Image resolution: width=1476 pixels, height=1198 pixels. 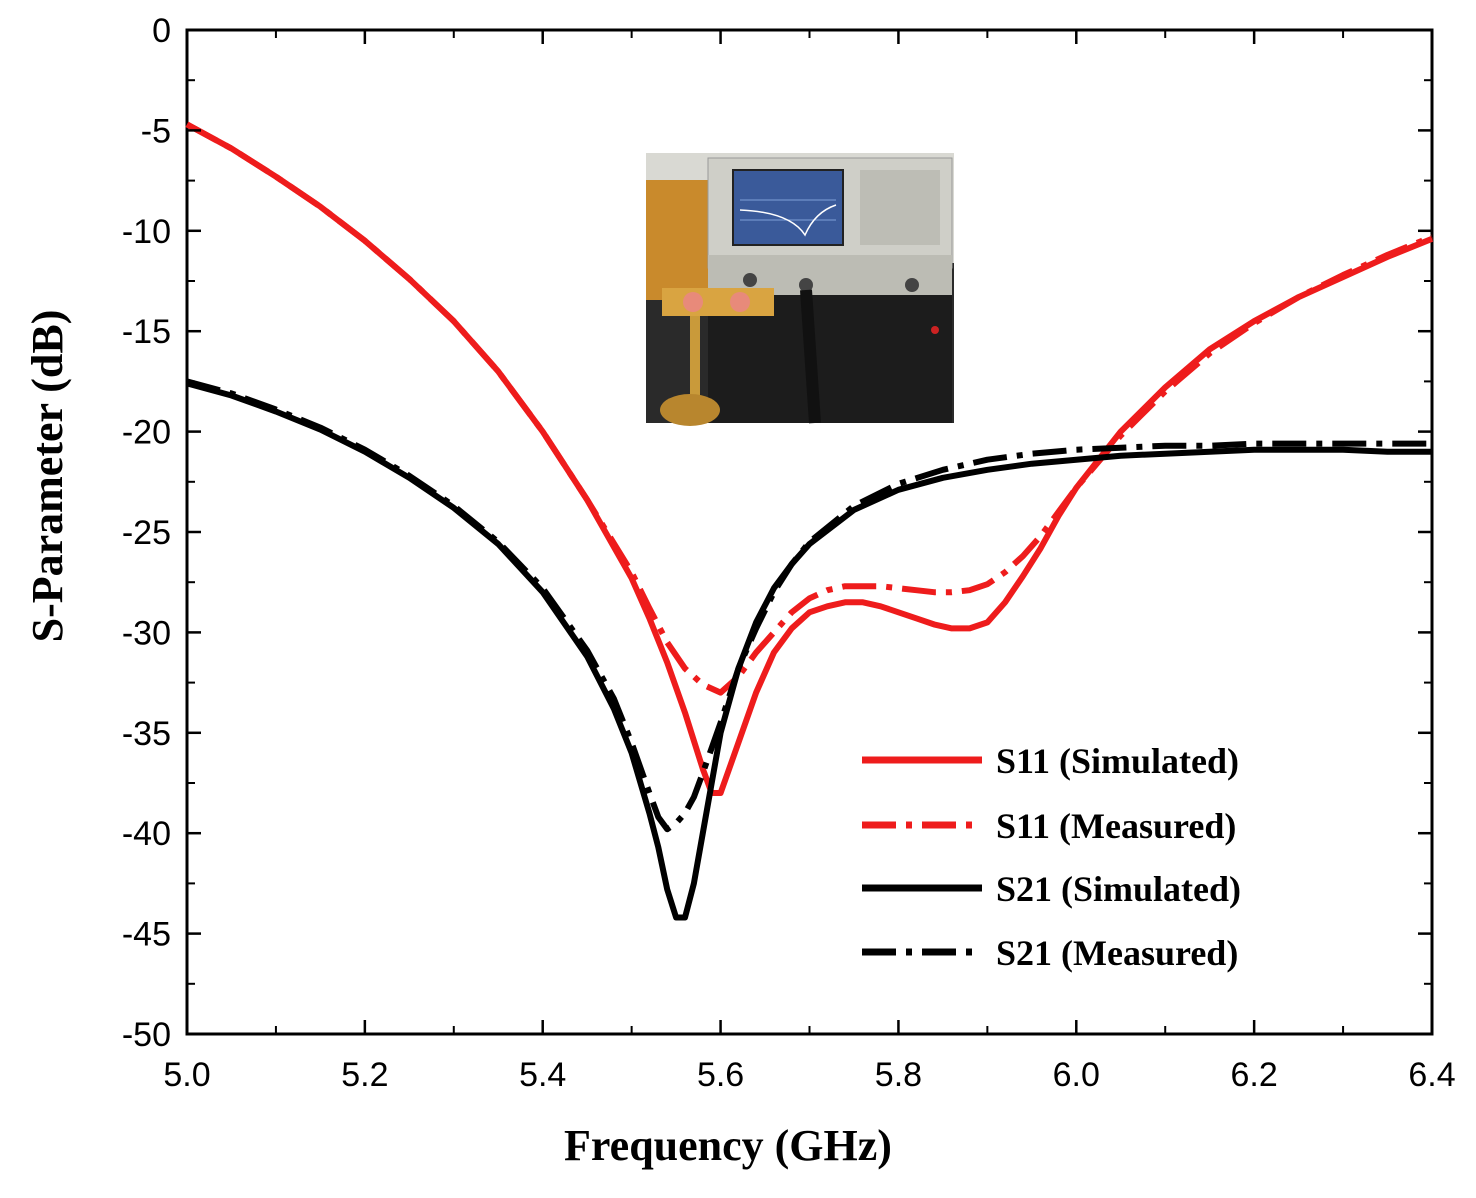 I want to click on legend-label: S11 (Simulated), so click(x=1117, y=761).